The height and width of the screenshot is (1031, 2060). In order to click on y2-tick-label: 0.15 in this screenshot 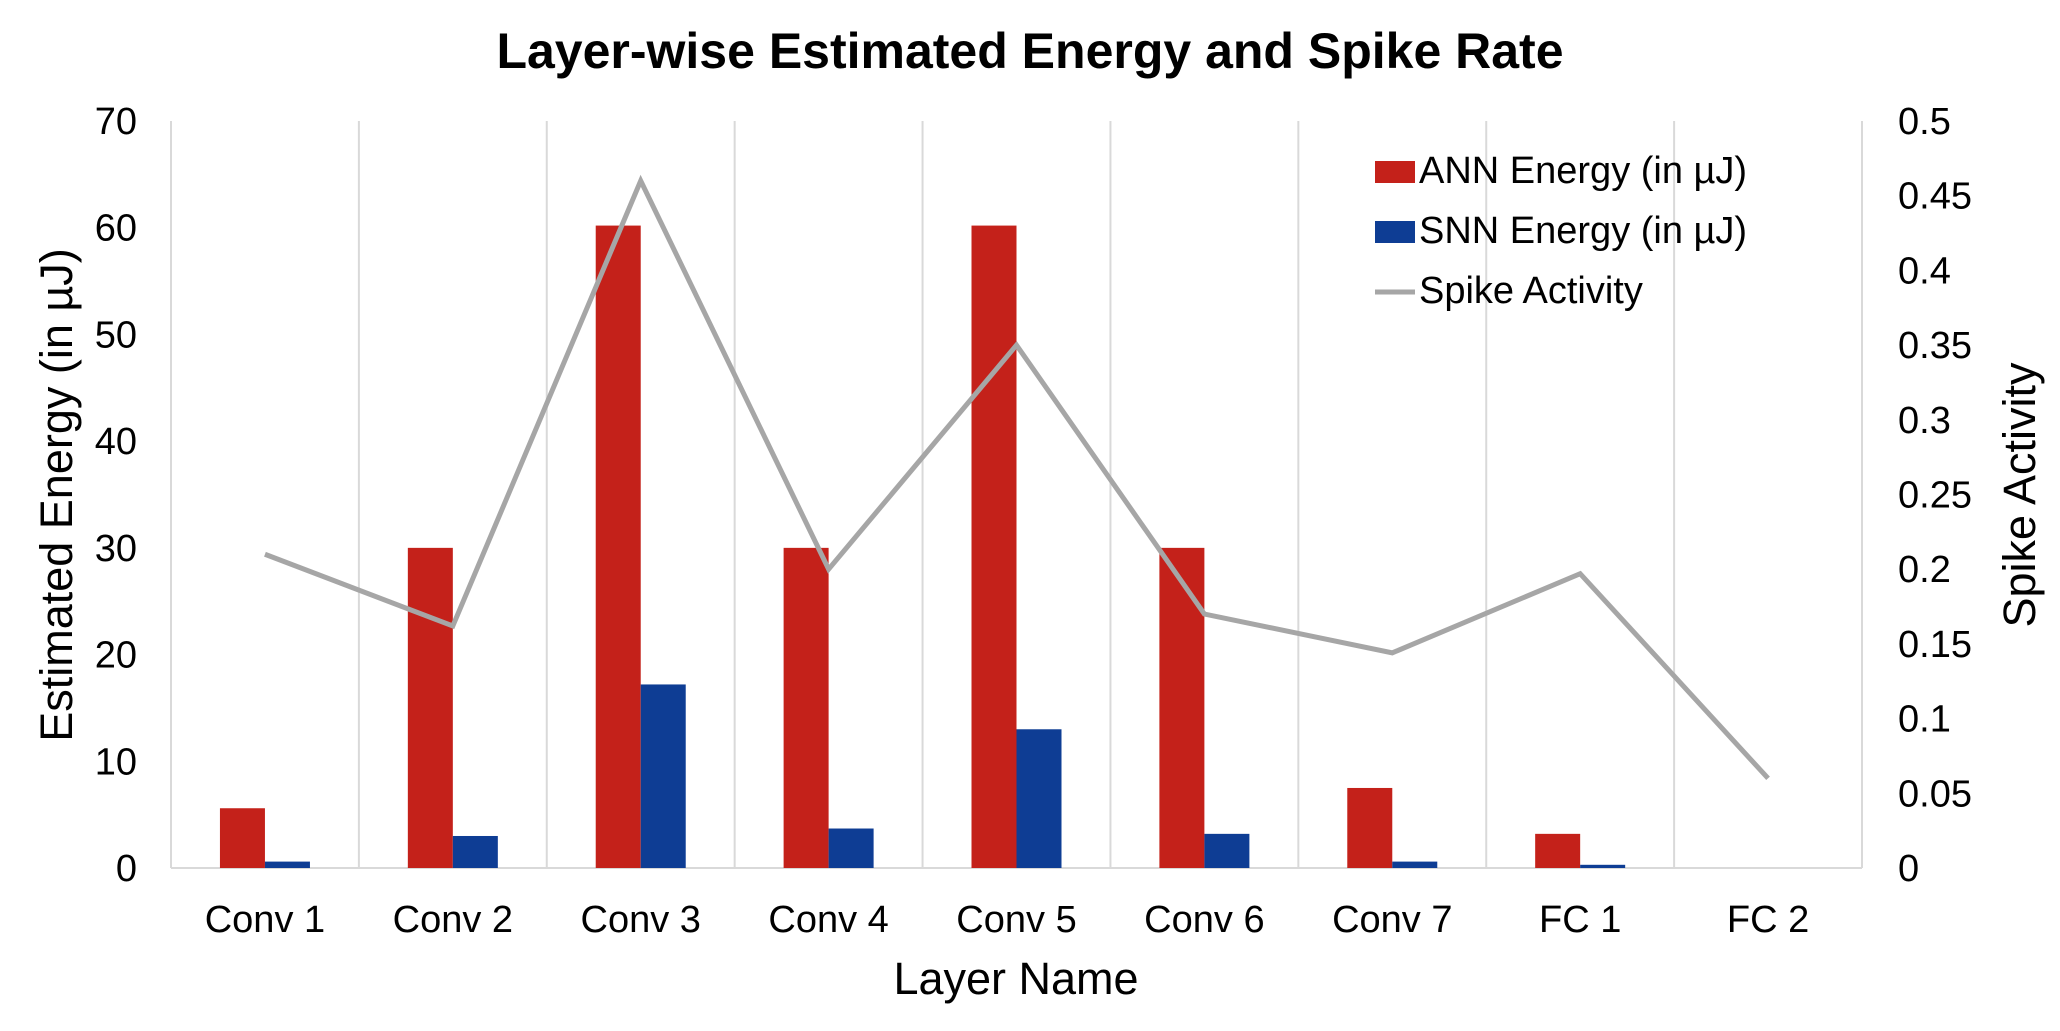, I will do `click(1935, 645)`.